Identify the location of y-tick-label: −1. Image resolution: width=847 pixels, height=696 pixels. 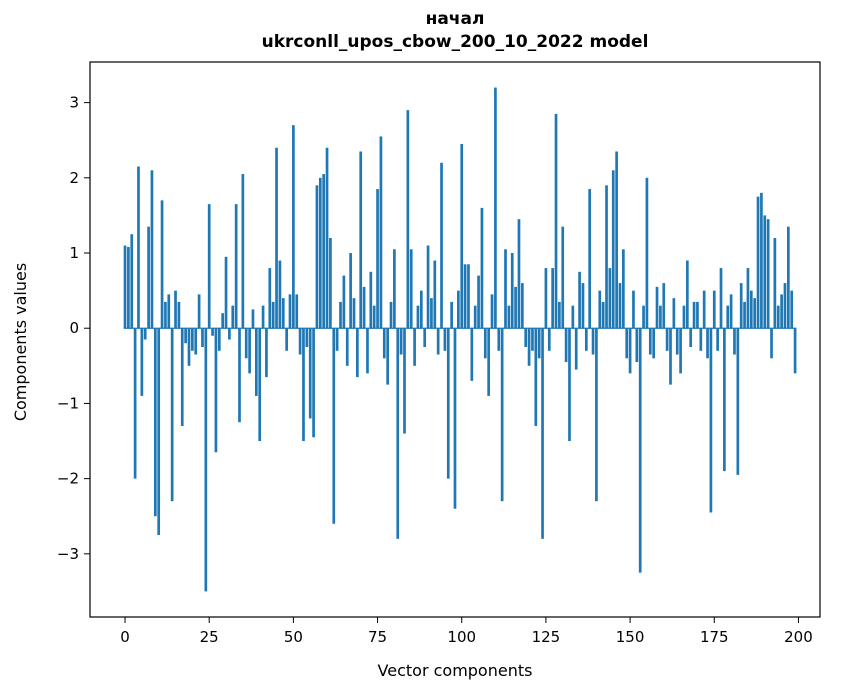
(68, 403).